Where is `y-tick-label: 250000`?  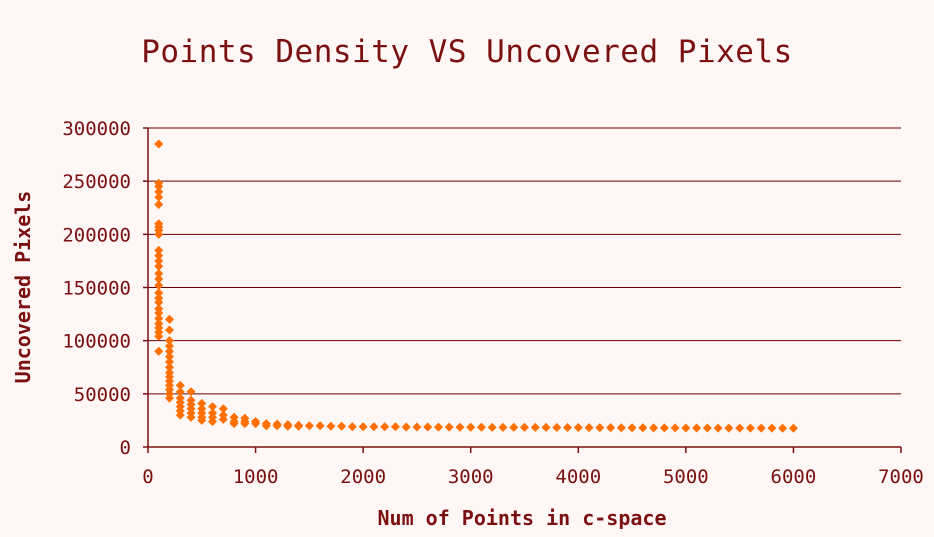
y-tick-label: 250000 is located at coordinates (96, 182).